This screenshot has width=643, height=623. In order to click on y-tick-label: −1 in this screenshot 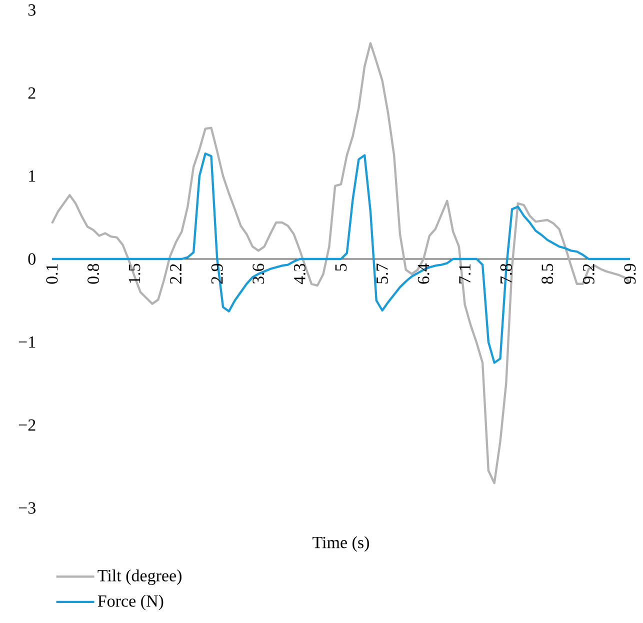, I will do `click(27, 342)`.